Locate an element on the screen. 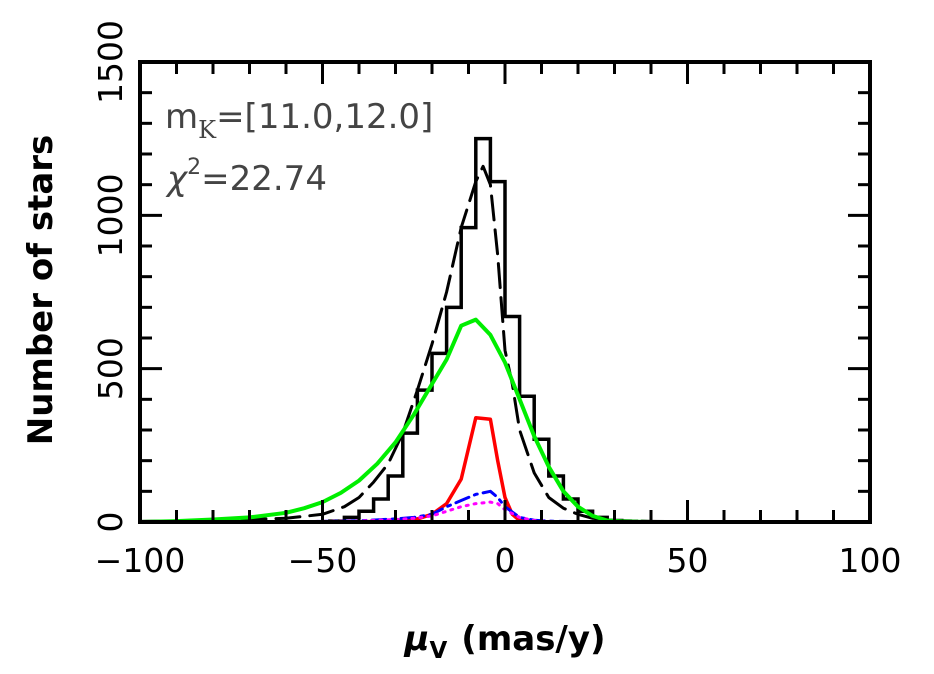 The width and height of the screenshot is (934, 674). x-tick-labels: −100 −50 0 50 100 is located at coordinates (498, 560).